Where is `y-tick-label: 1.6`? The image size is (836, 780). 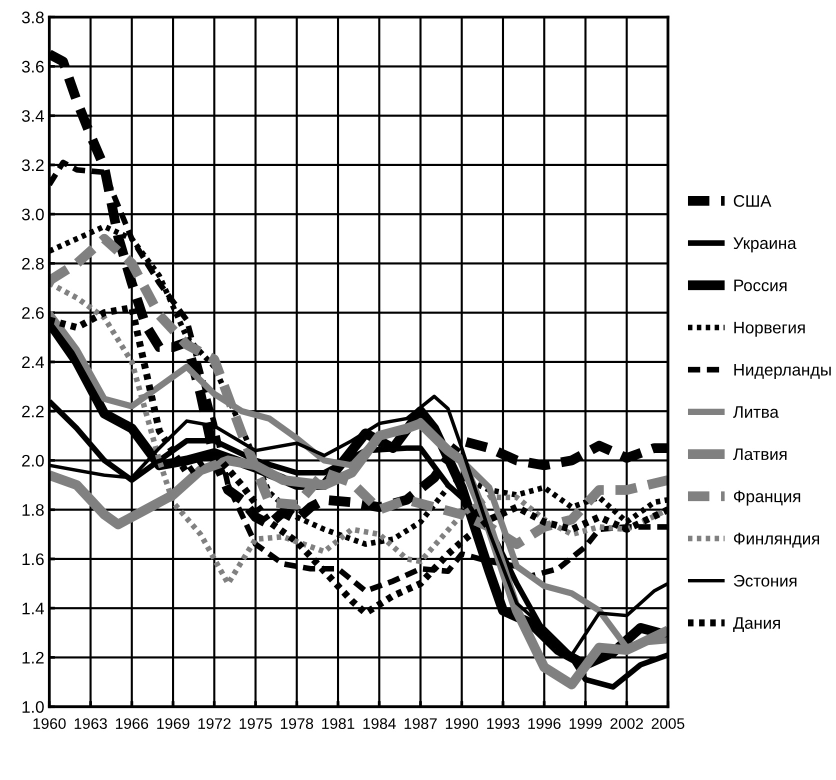 y-tick-label: 1.6 is located at coordinates (33, 559).